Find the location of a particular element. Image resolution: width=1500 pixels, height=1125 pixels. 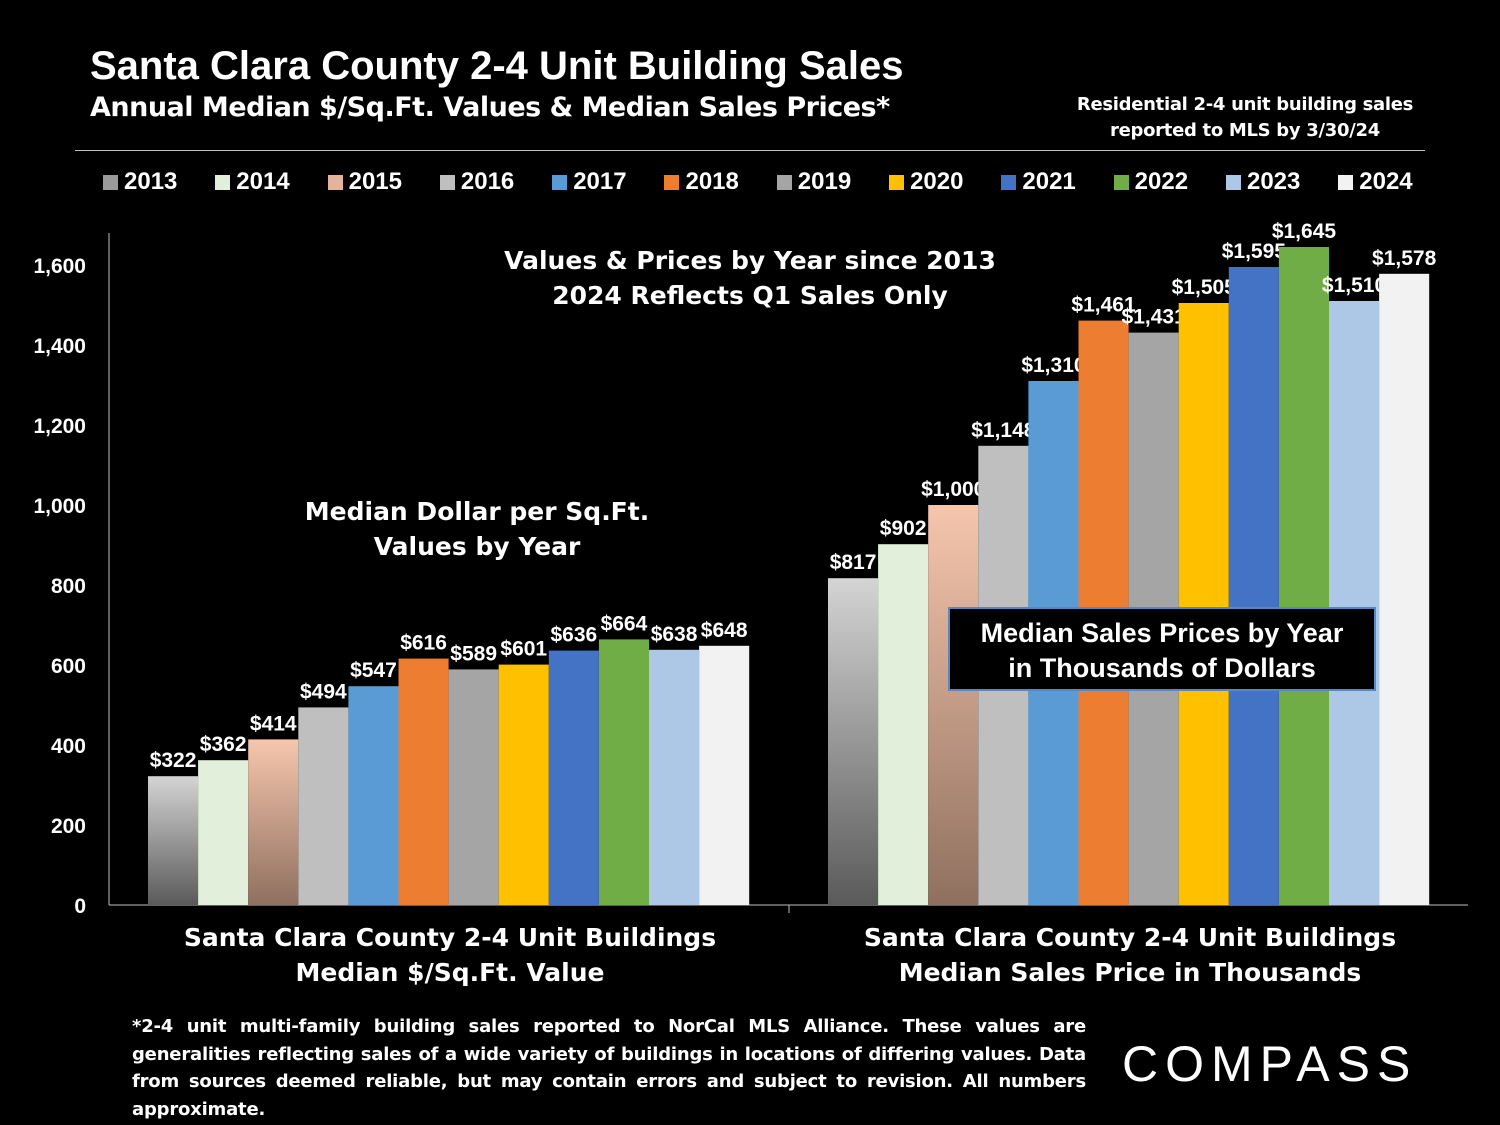

legend-item-2024: 2024 is located at coordinates (1394, 182).